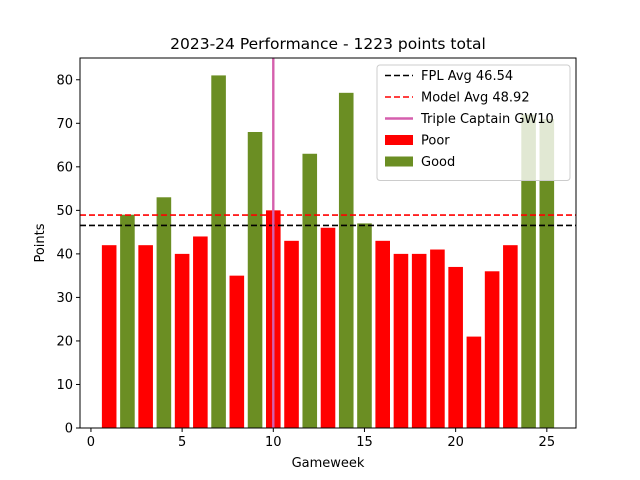  I want to click on legend-frame, so click(473, 122).